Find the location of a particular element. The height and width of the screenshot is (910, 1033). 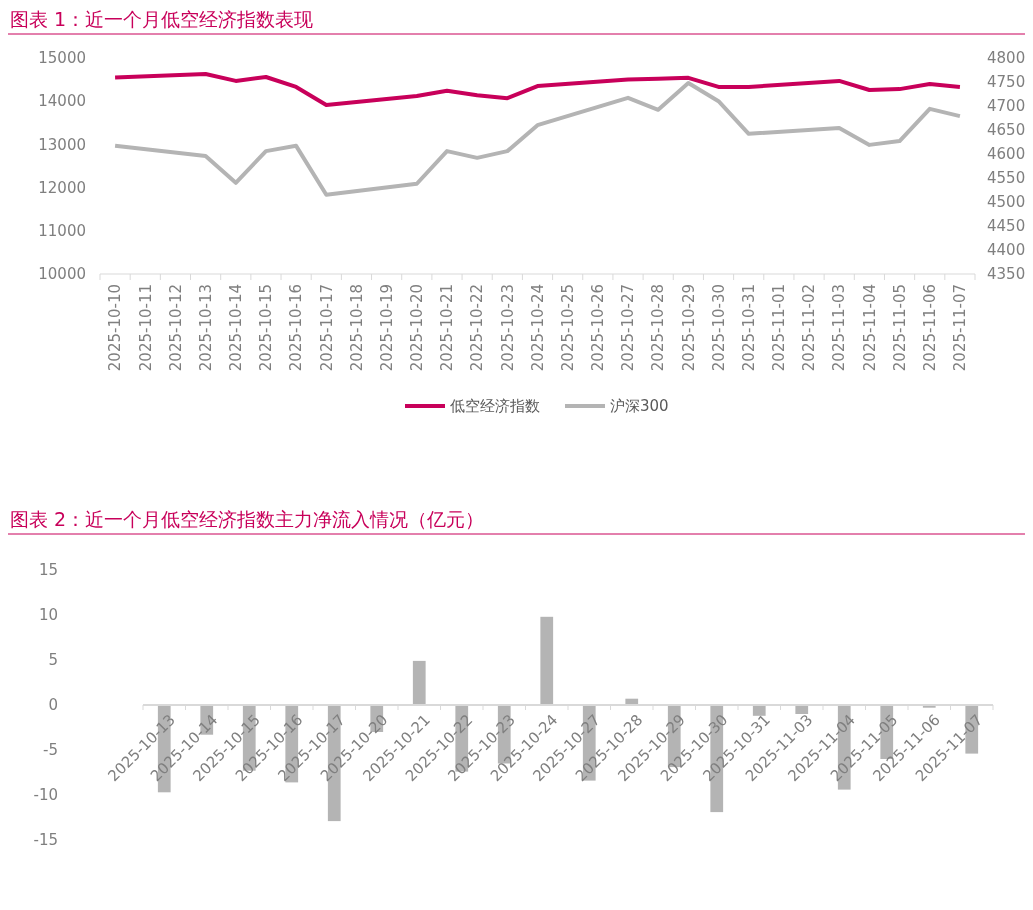

chart-title: 图表 1：近一个月低空经济指数表现 is located at coordinates (162, 19).